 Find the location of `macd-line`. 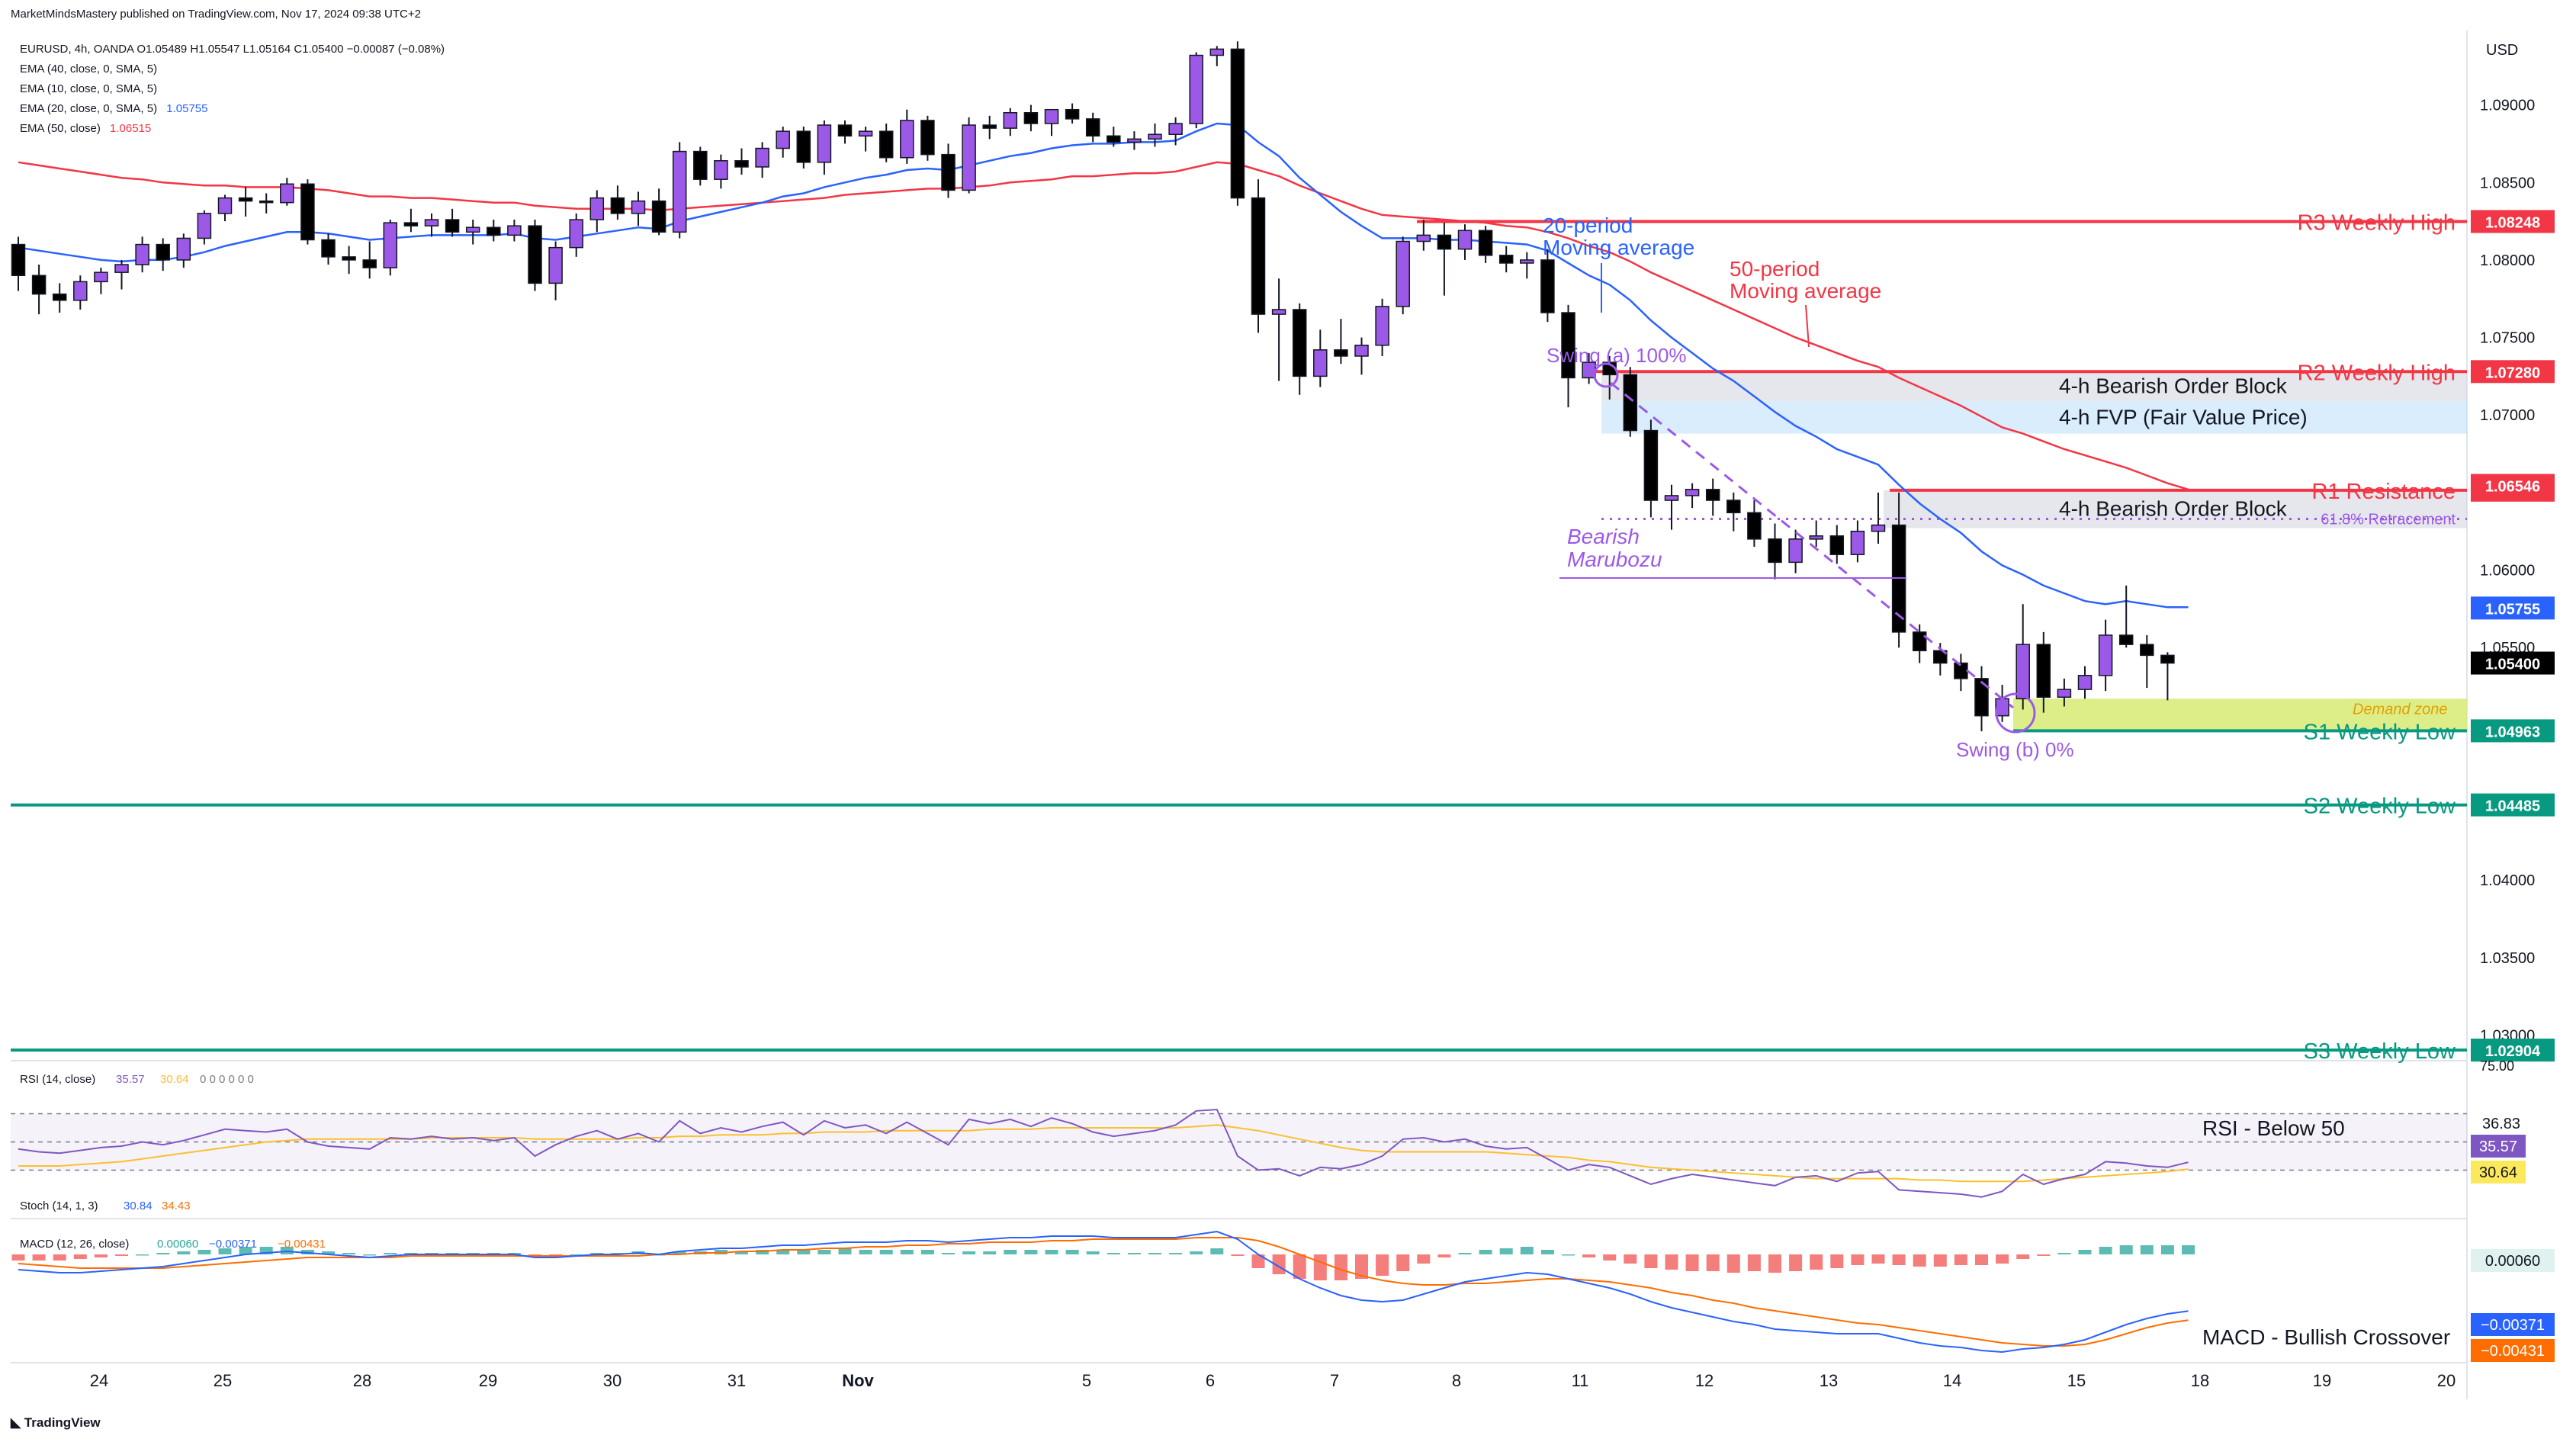

macd-line is located at coordinates (1103, 1292).